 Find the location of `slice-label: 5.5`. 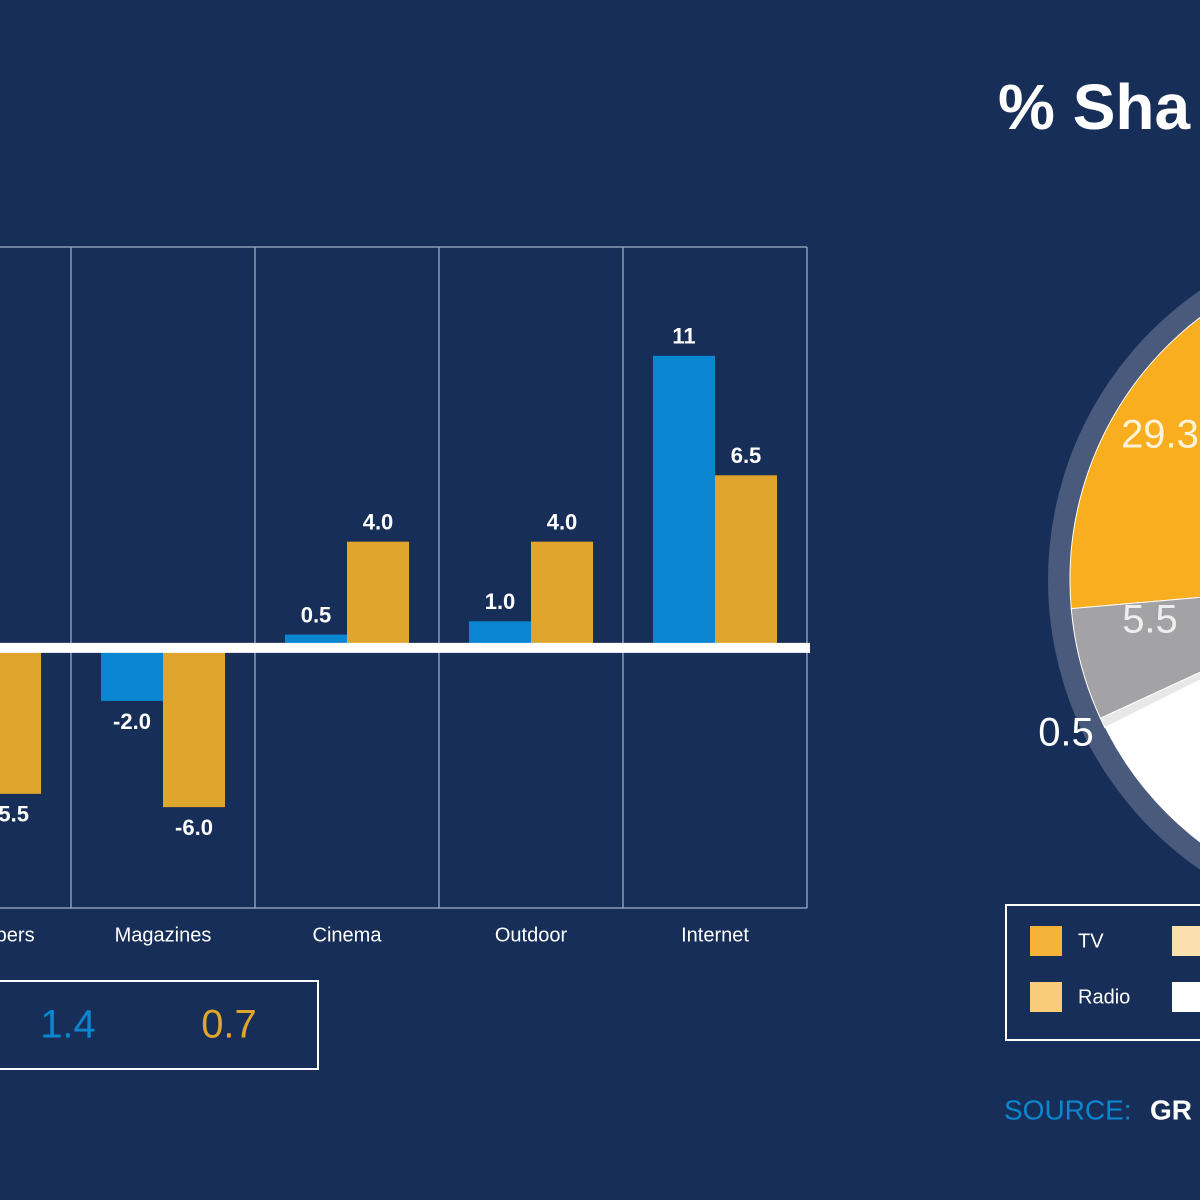

slice-label: 5.5 is located at coordinates (1150, 620).